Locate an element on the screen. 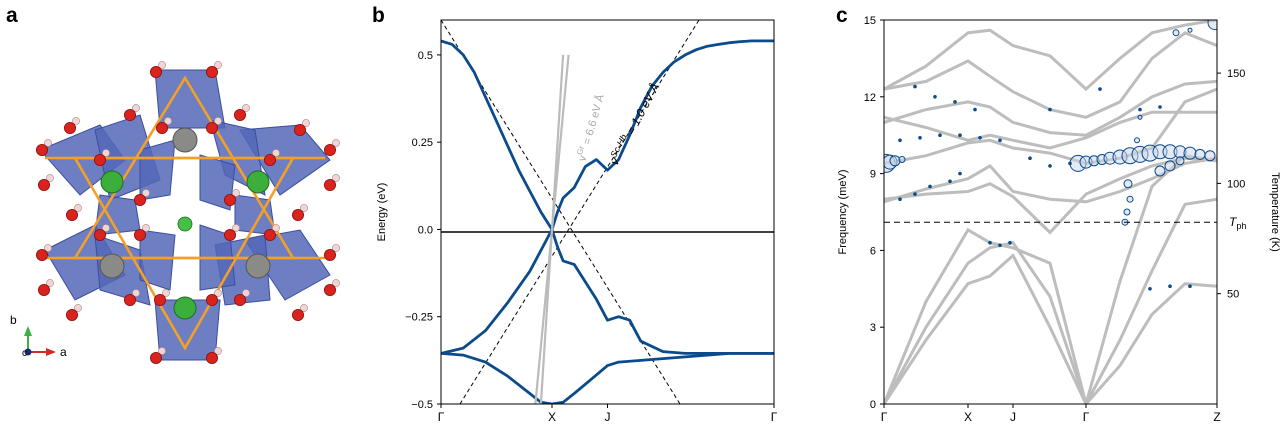 The height and width of the screenshot is (430, 1282). y-tick-label: −0.5 is located at coordinates (422, 405).